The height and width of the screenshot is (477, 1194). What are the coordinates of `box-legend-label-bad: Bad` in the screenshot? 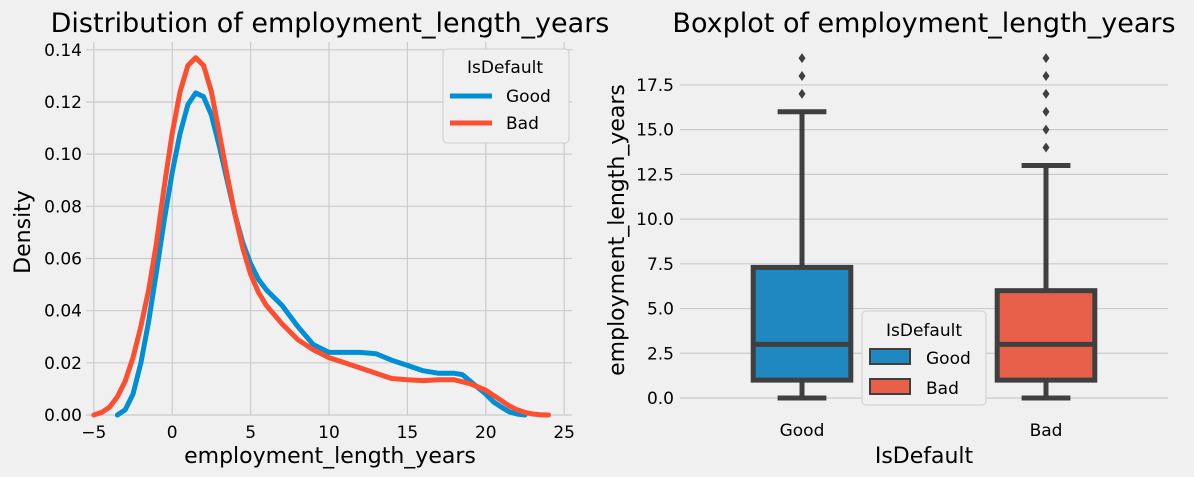 It's located at (942, 389).